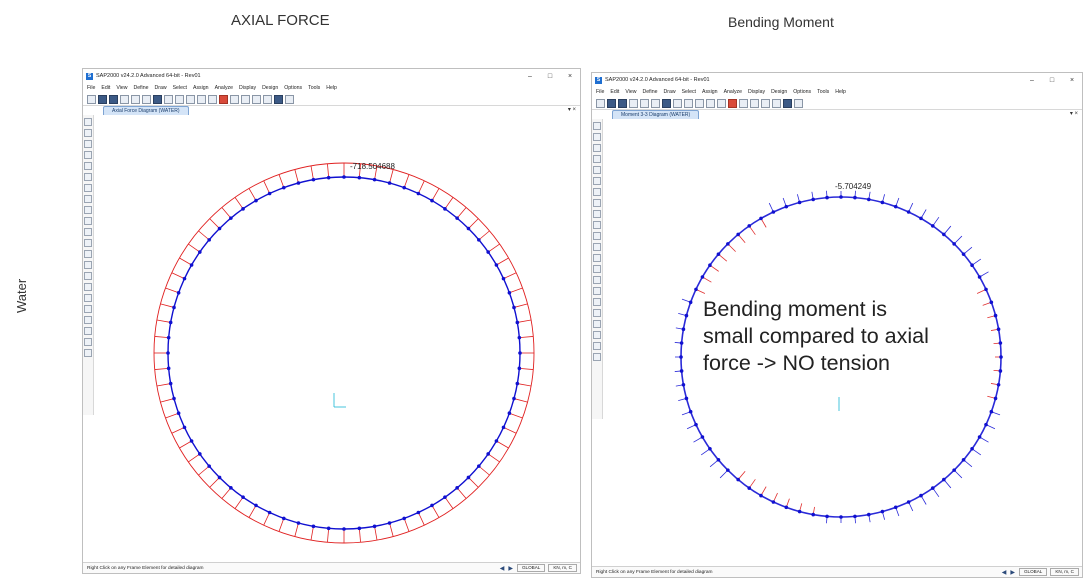  What do you see at coordinates (802, 92) in the screenshot?
I see `right-menu-options: Options` at bounding box center [802, 92].